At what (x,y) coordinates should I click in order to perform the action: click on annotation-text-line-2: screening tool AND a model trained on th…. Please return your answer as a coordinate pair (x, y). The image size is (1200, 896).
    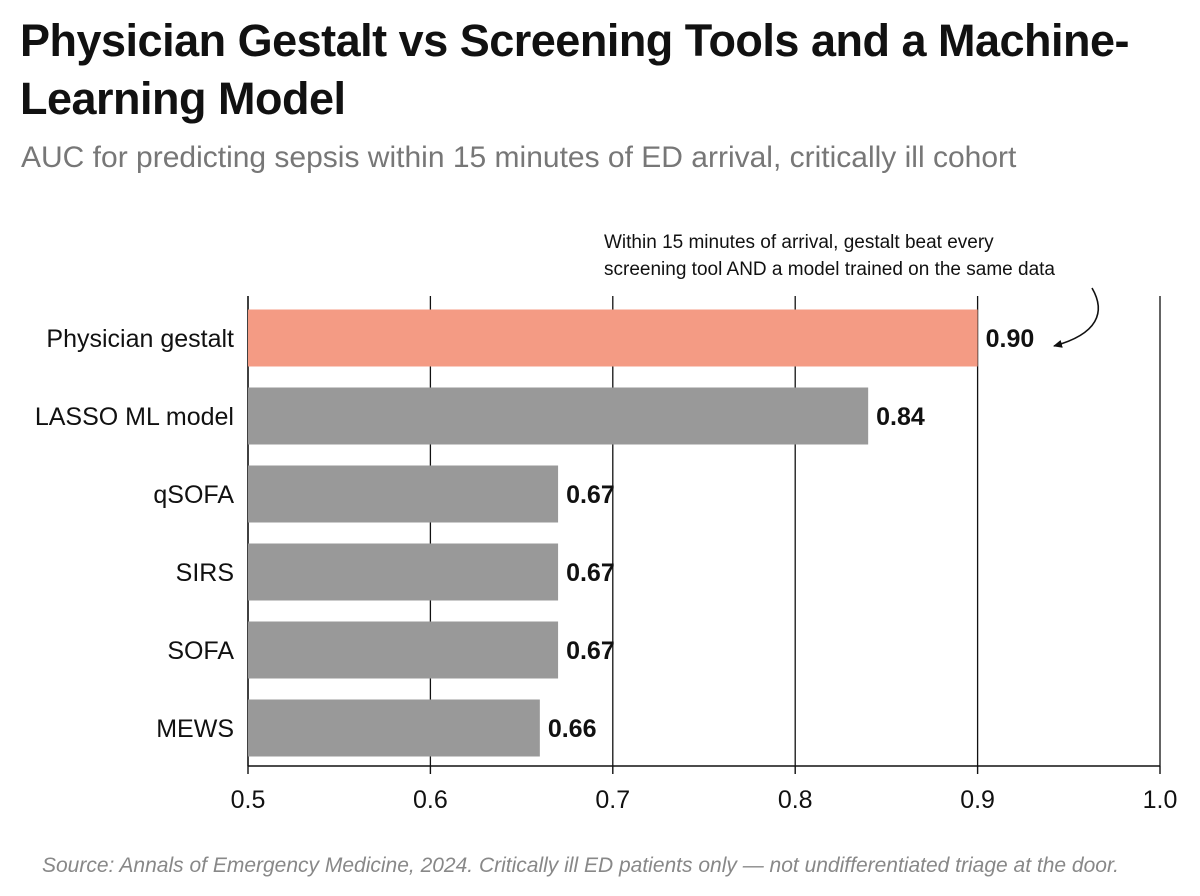
    Looking at the image, I should click on (829, 269).